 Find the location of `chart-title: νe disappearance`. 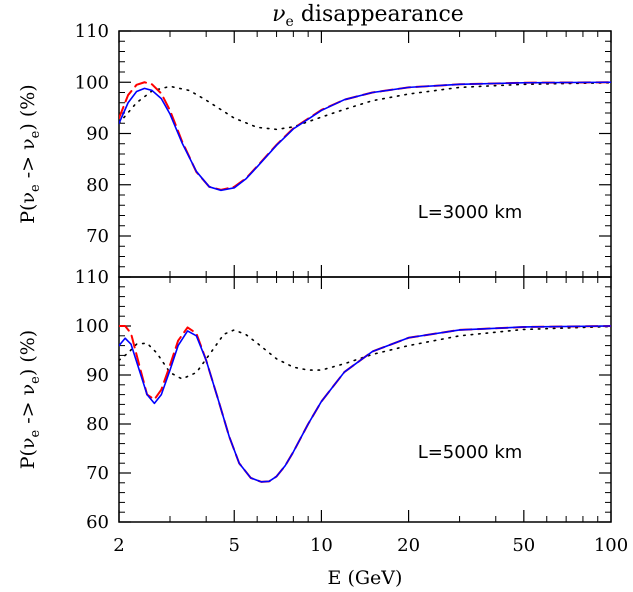

chart-title: νe disappearance is located at coordinates (368, 16).